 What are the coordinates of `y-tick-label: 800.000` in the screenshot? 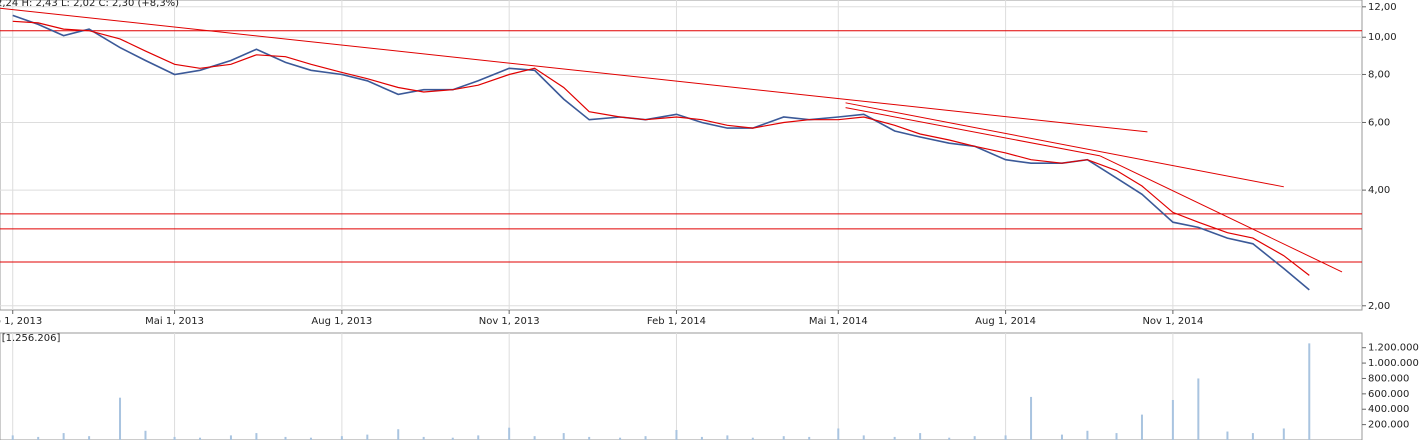 It's located at (1388, 378).